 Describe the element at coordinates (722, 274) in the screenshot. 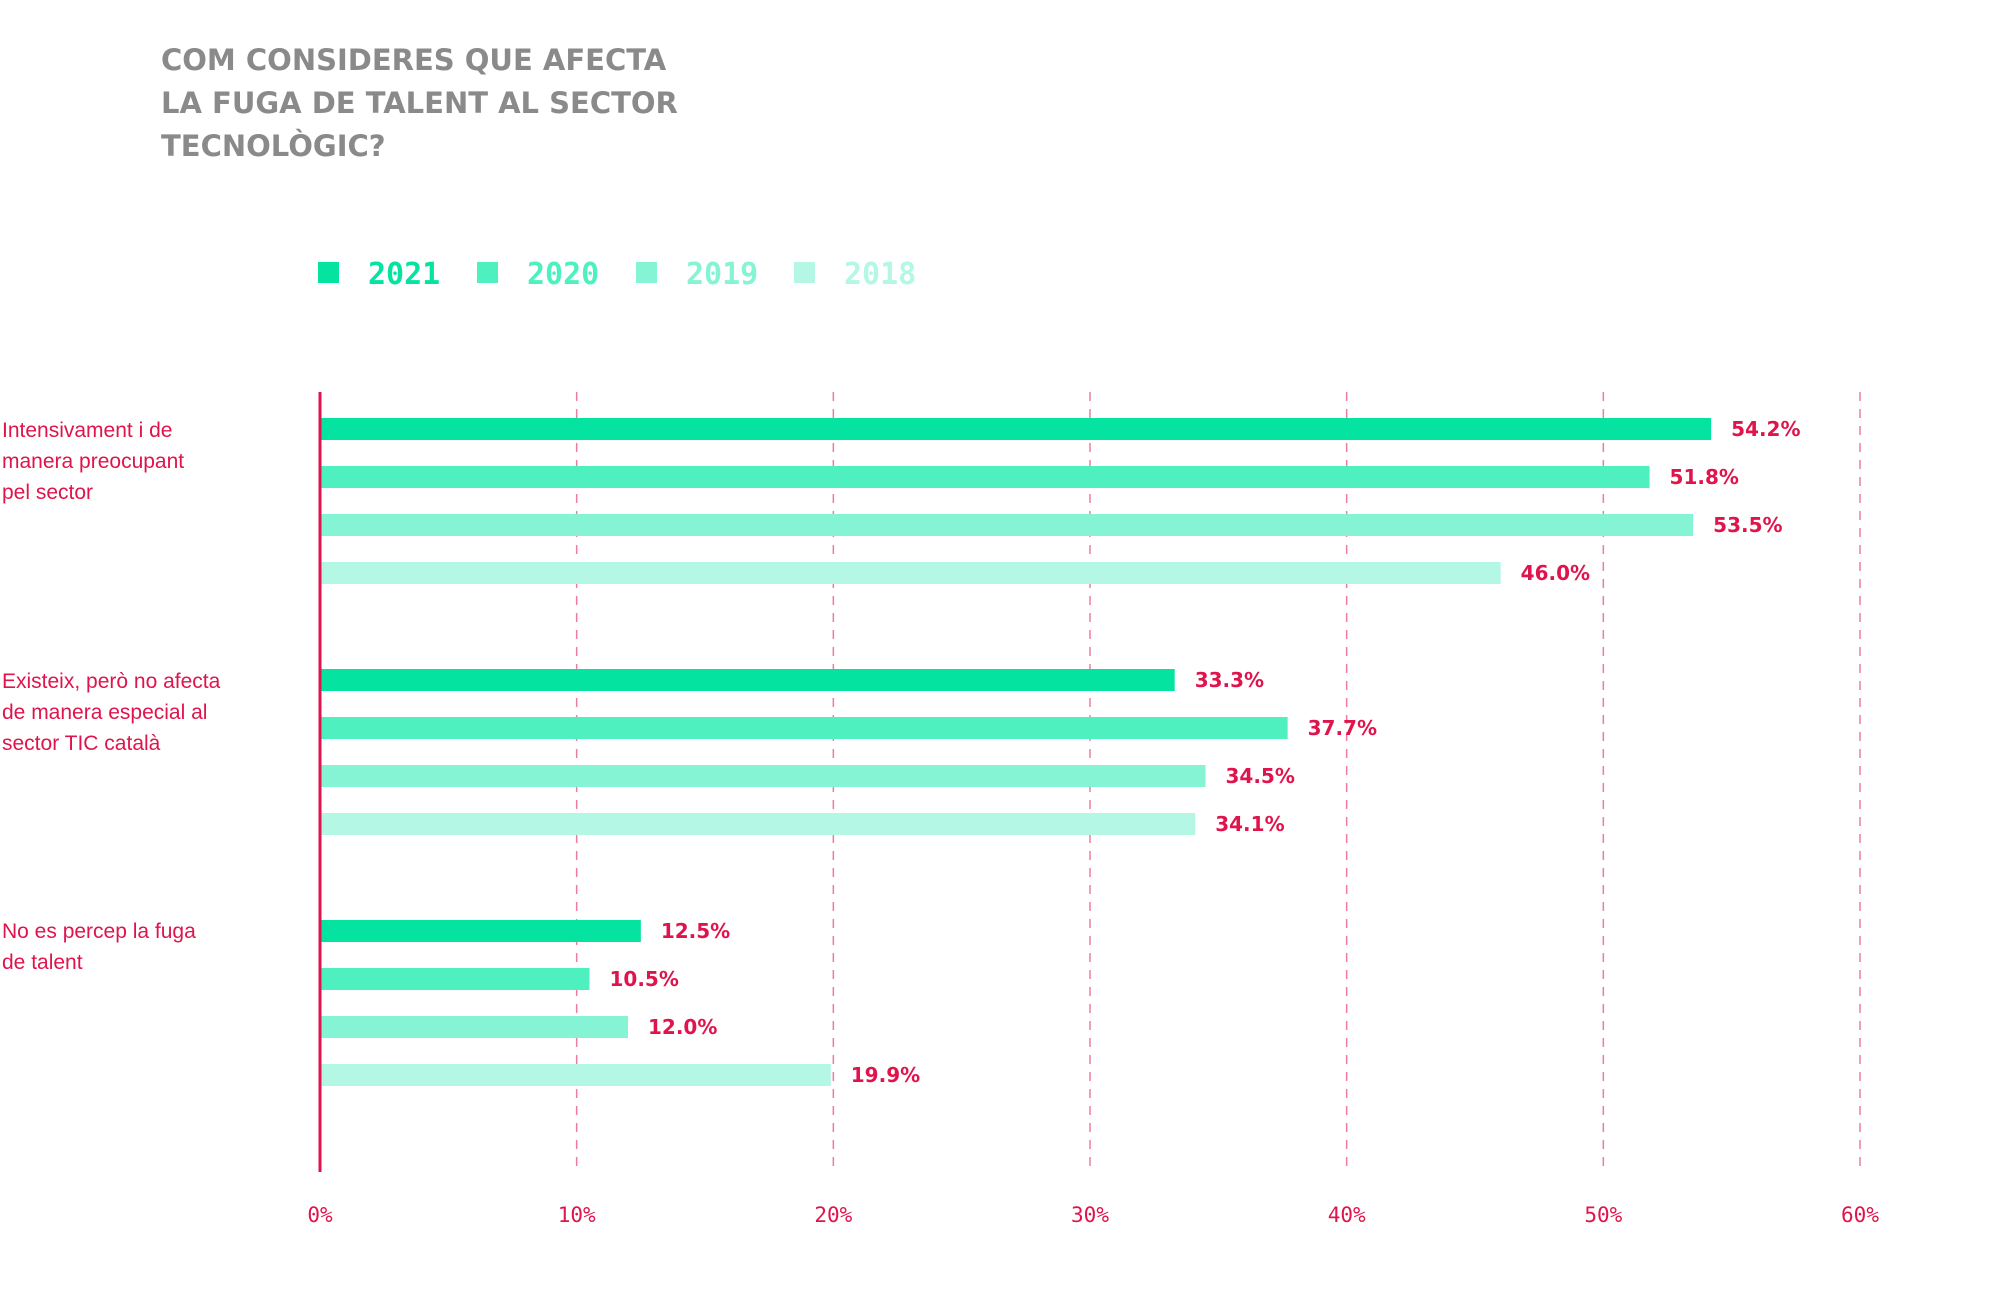

I see `legend-label: 2019` at that location.